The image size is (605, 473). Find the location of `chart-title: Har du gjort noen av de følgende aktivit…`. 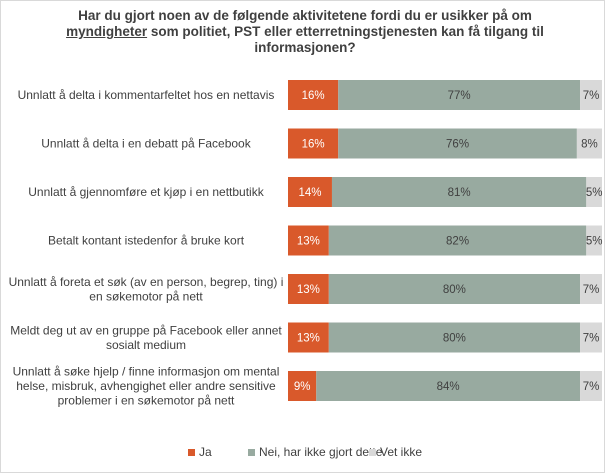

chart-title: Har du gjort noen av de følgende aktivit… is located at coordinates (305, 32).